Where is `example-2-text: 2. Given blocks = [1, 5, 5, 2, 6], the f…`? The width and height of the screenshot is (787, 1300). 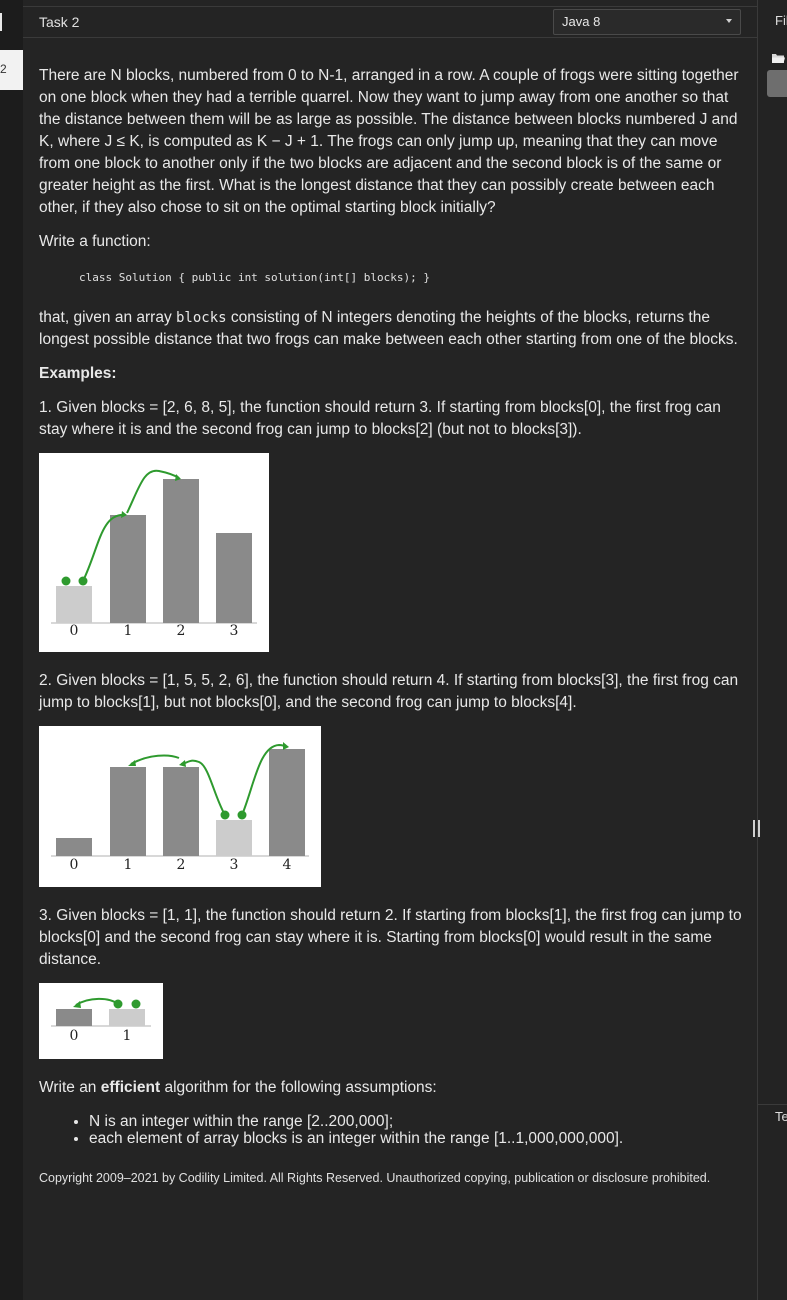 example-2-text: 2. Given blocks = [1, 5, 5, 2, 6], the f… is located at coordinates (389, 691).